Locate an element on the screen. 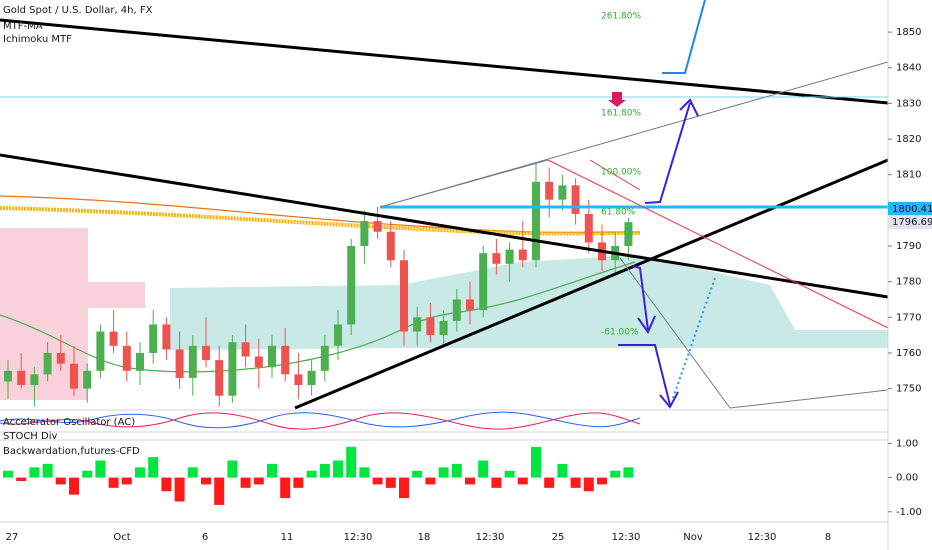  oscillator-line is located at coordinates (320, 421).